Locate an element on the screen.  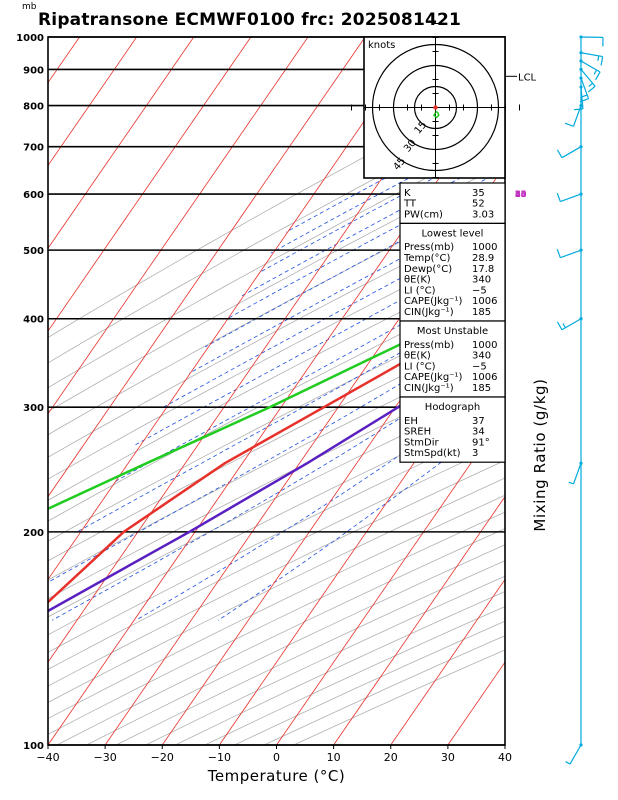
mixing-ratio-label: 3 is located at coordinates (518, 195).